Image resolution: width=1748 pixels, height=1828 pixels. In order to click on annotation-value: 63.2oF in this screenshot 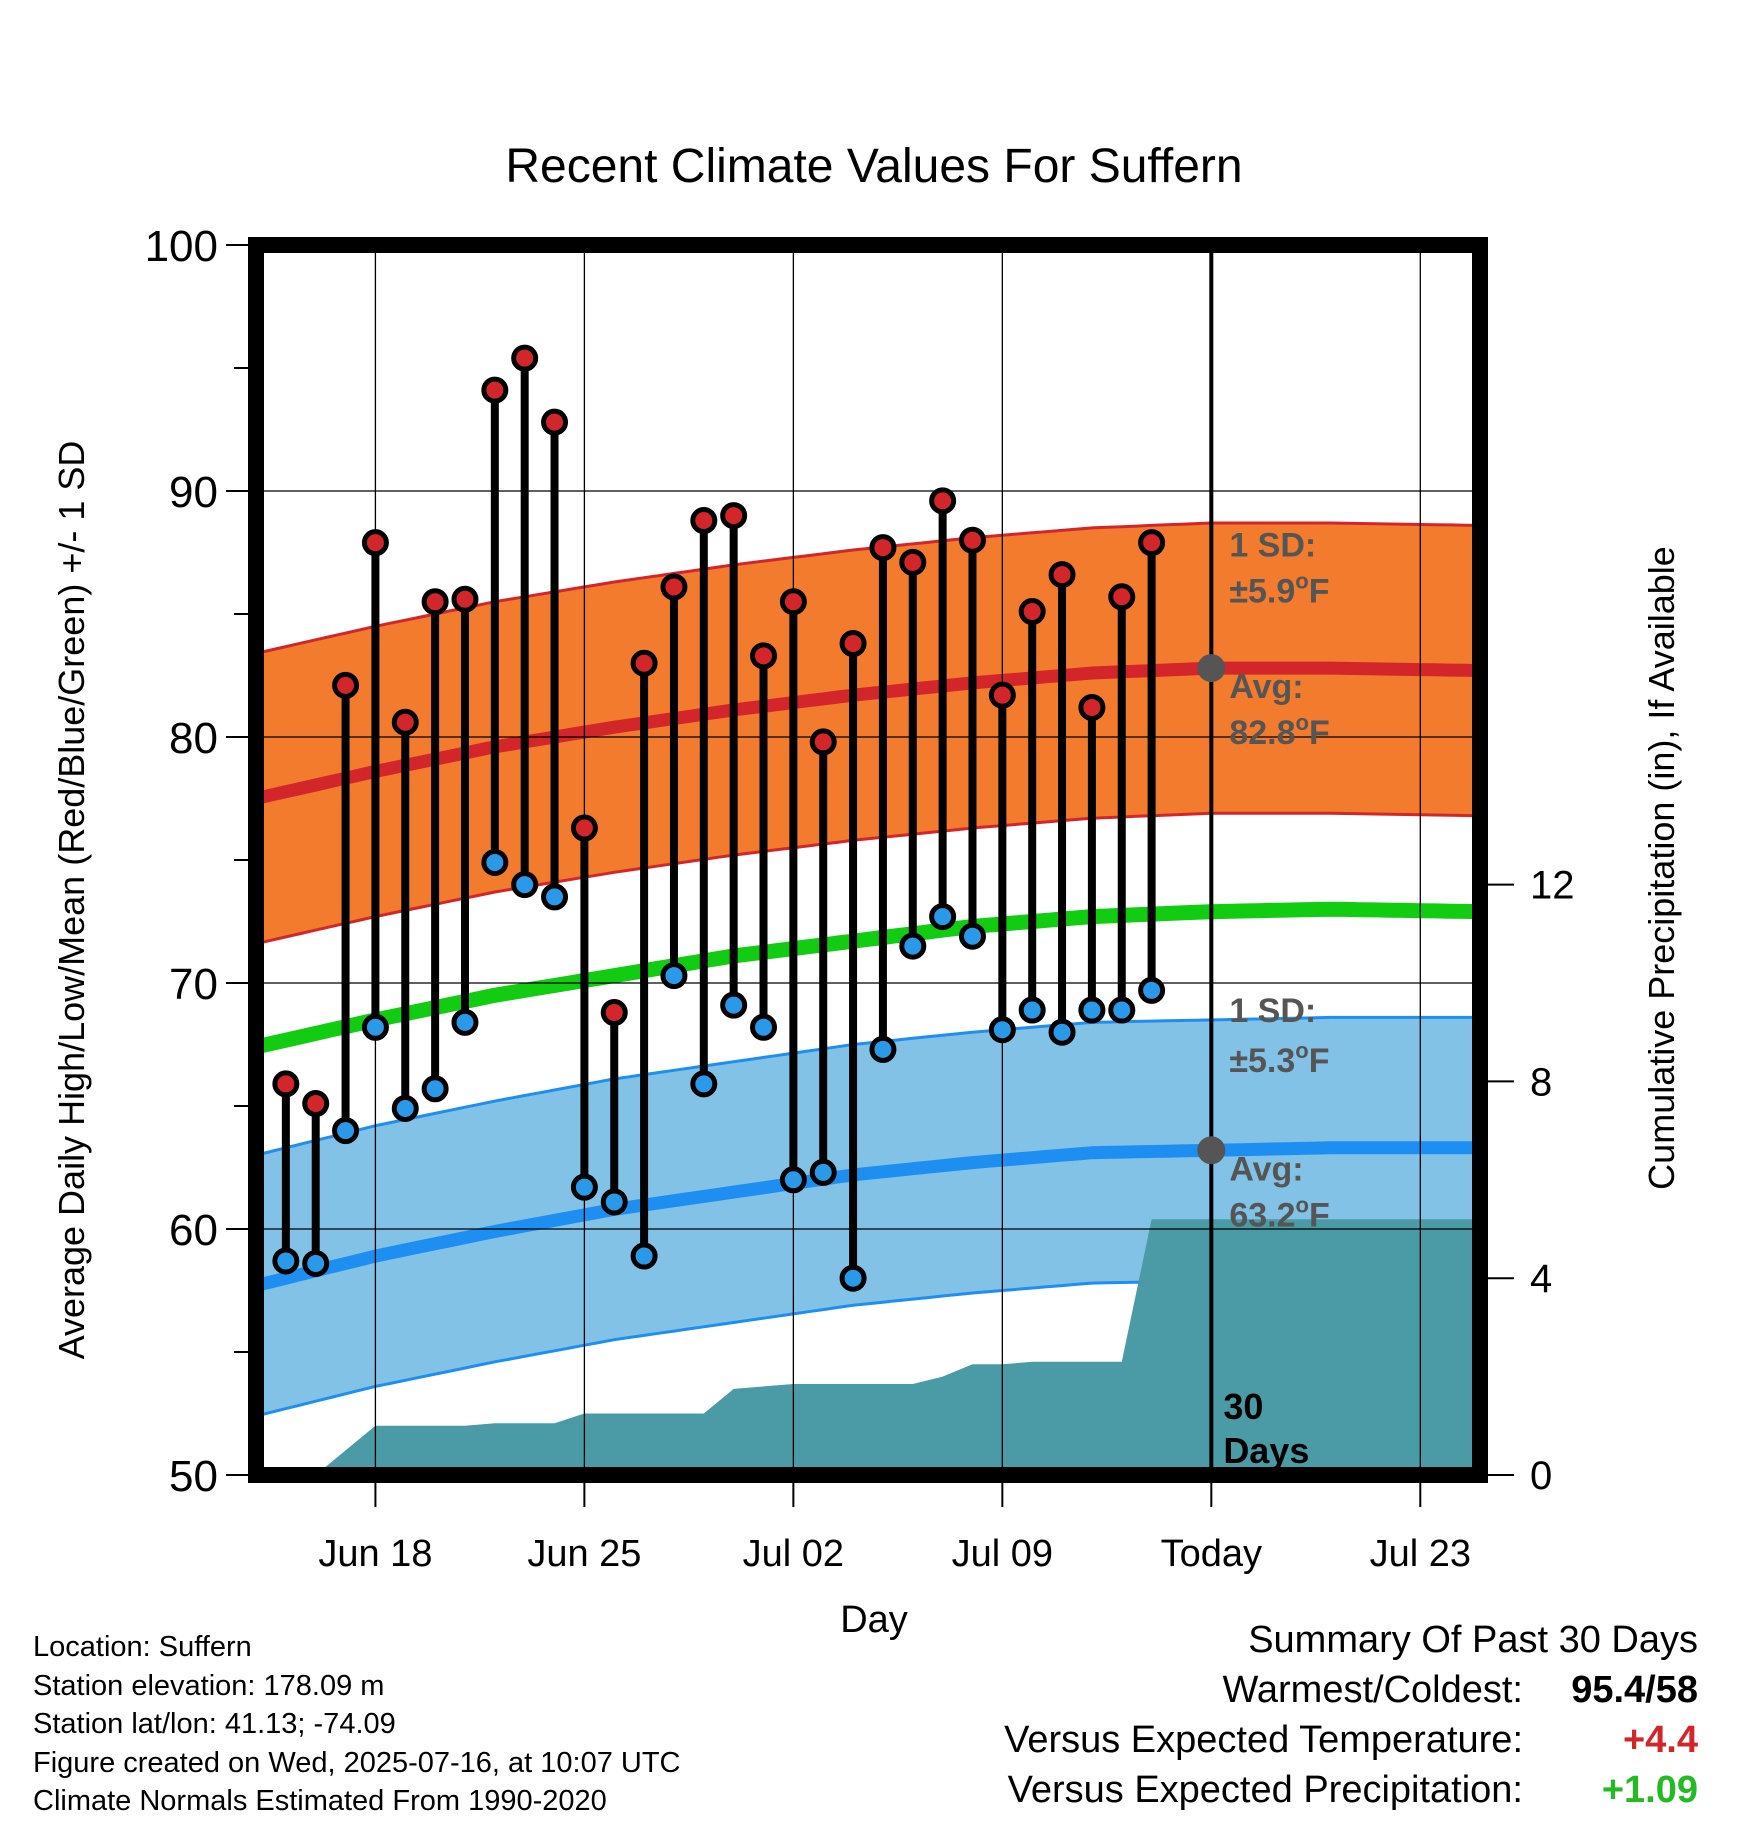, I will do `click(1279, 1213)`.